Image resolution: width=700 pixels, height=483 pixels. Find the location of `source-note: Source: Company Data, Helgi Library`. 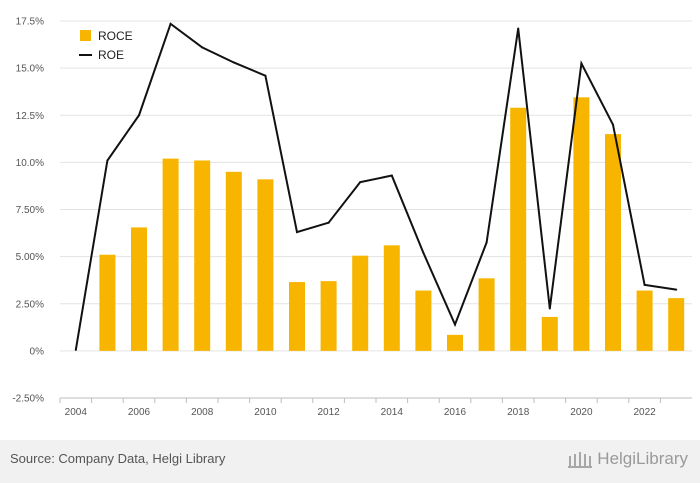

source-note: Source: Company Data, Helgi Library is located at coordinates (118, 458).